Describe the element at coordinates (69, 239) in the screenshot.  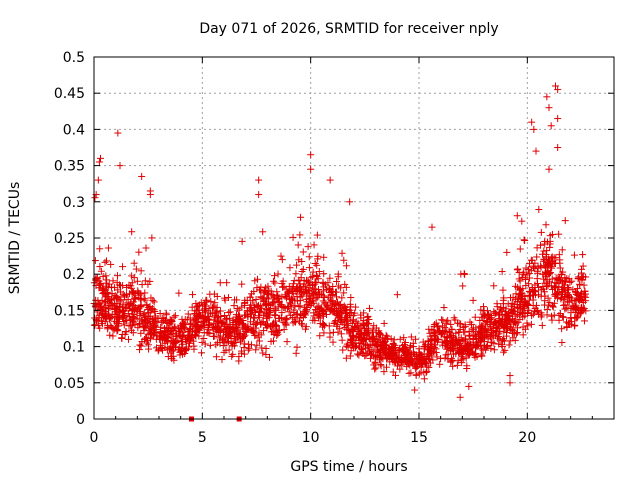
I see `y-tick-label: 0.25` at that location.